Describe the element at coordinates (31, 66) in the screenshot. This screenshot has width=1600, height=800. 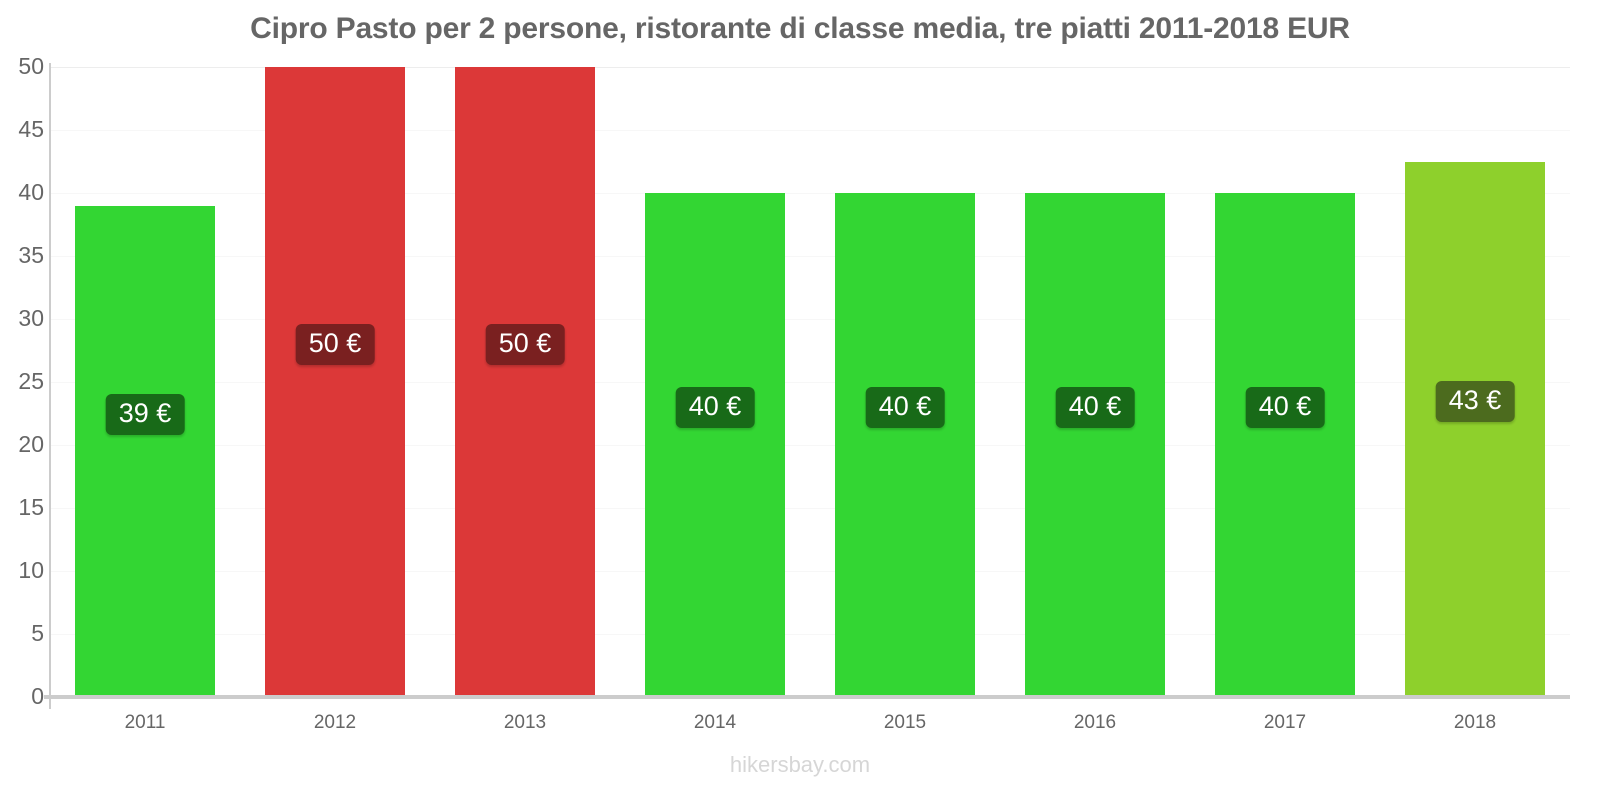
I see `y-tick-label: 50` at that location.